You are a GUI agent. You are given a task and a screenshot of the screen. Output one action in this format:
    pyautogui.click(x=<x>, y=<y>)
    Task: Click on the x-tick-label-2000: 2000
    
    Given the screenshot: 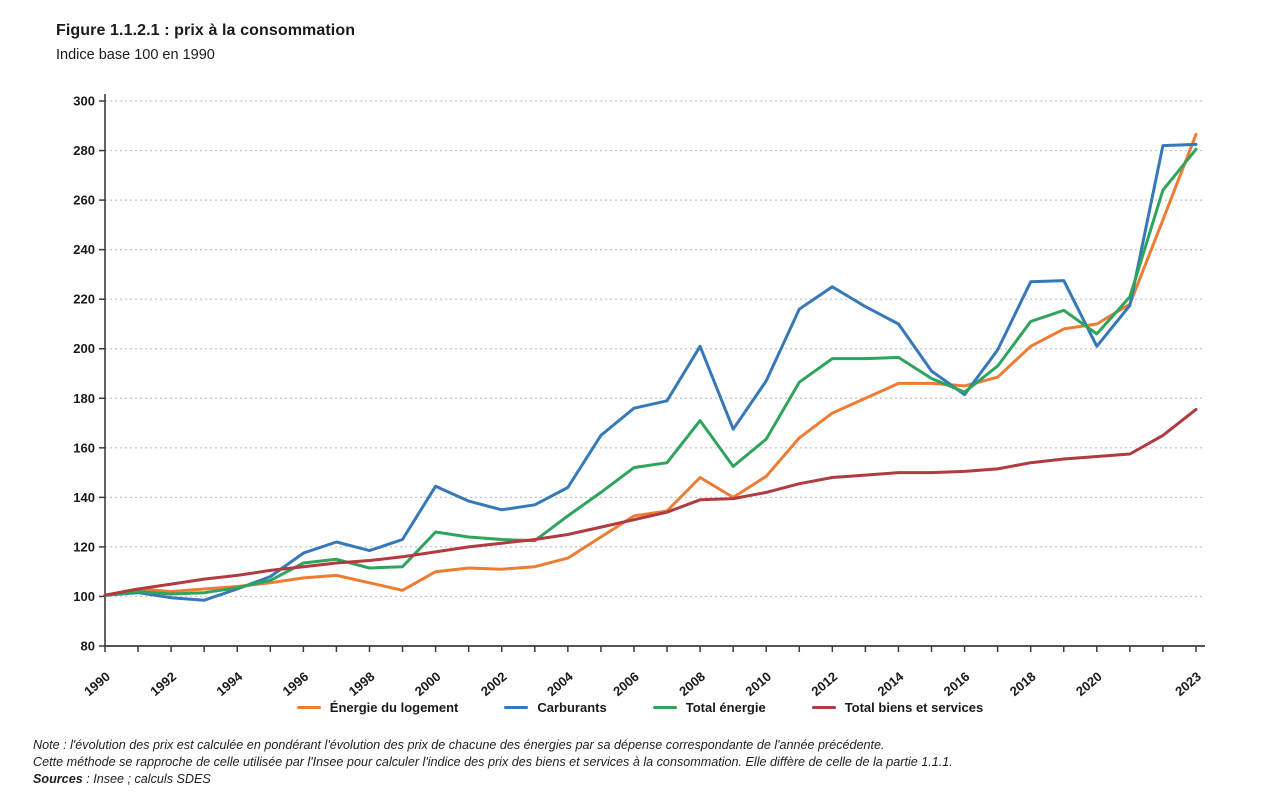 What is the action you would take?
    pyautogui.click(x=428, y=684)
    